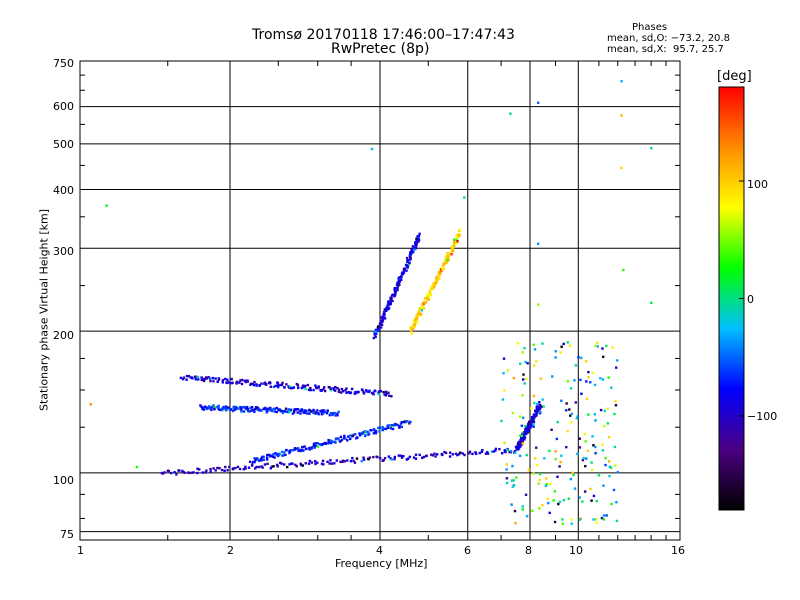 The width and height of the screenshot is (800, 600). I want to click on colorbar-unit-label: [deg], so click(734, 76).